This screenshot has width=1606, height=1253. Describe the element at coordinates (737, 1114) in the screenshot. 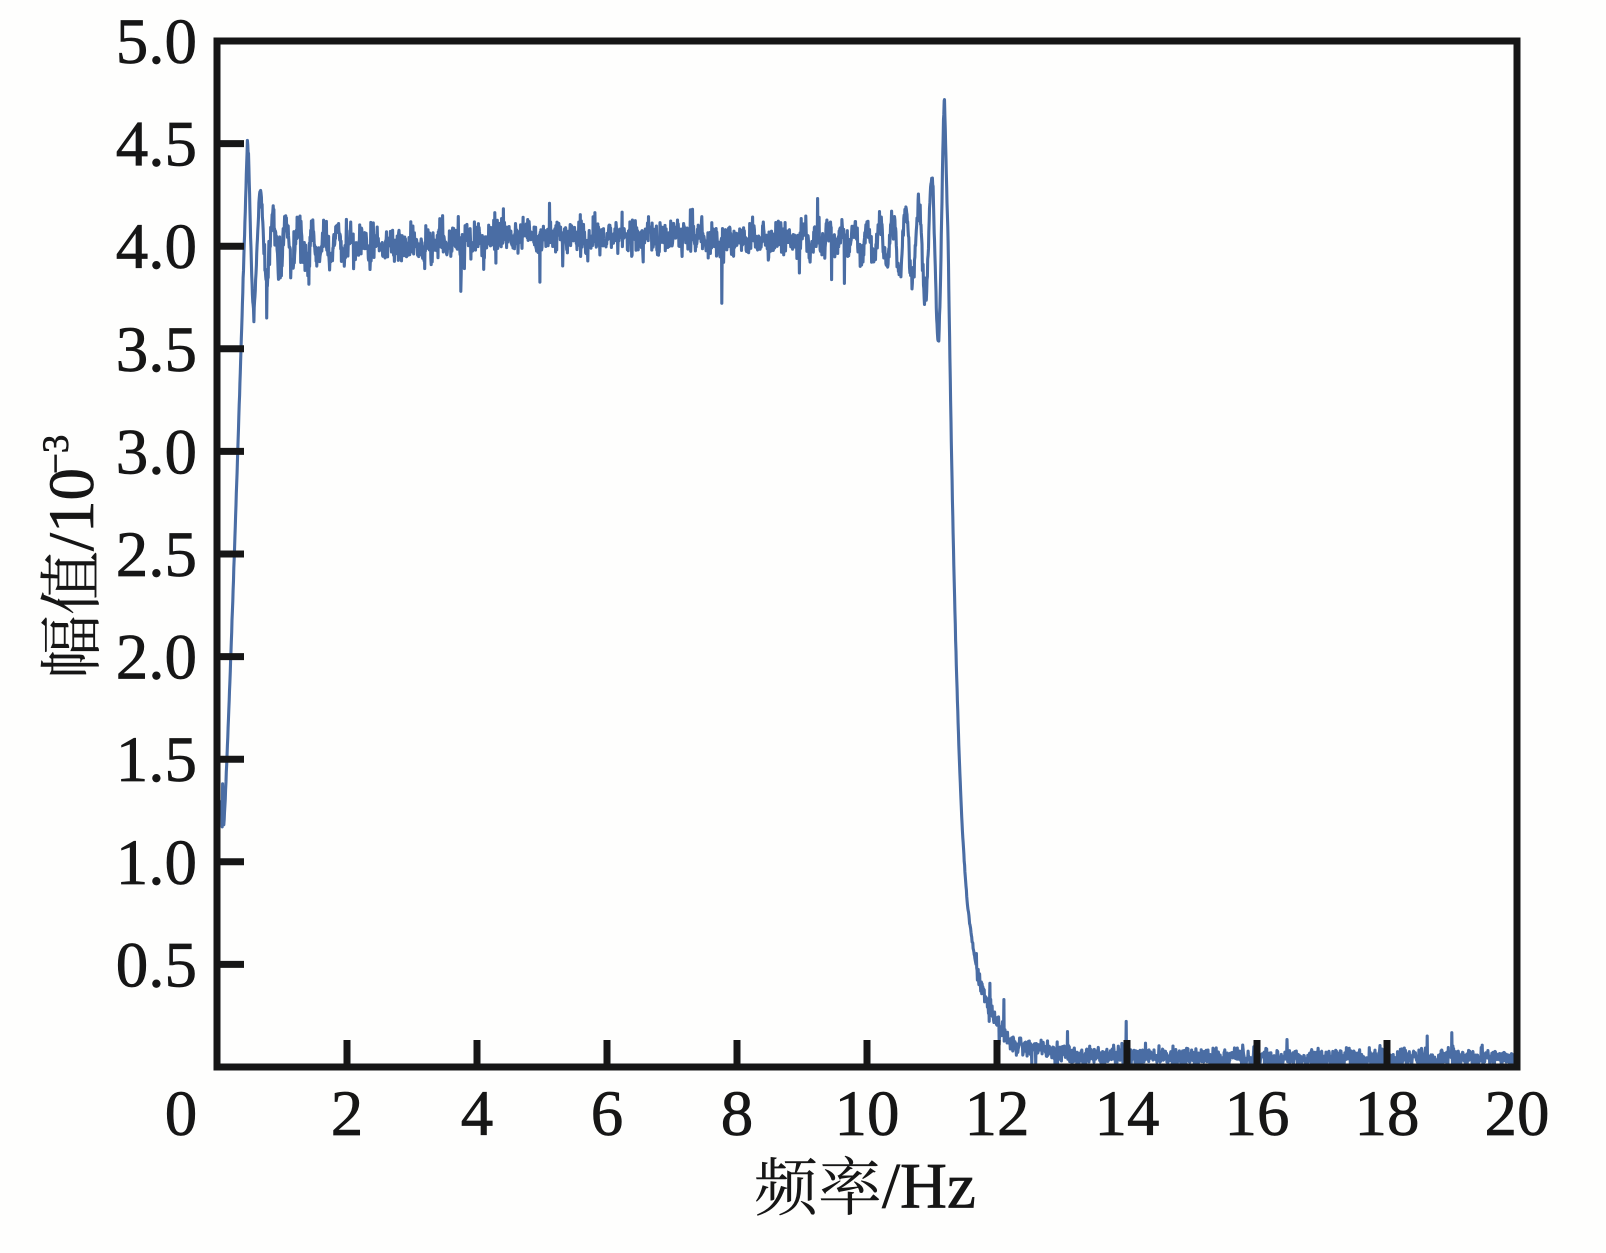

I see `svg-text: 8` at that location.